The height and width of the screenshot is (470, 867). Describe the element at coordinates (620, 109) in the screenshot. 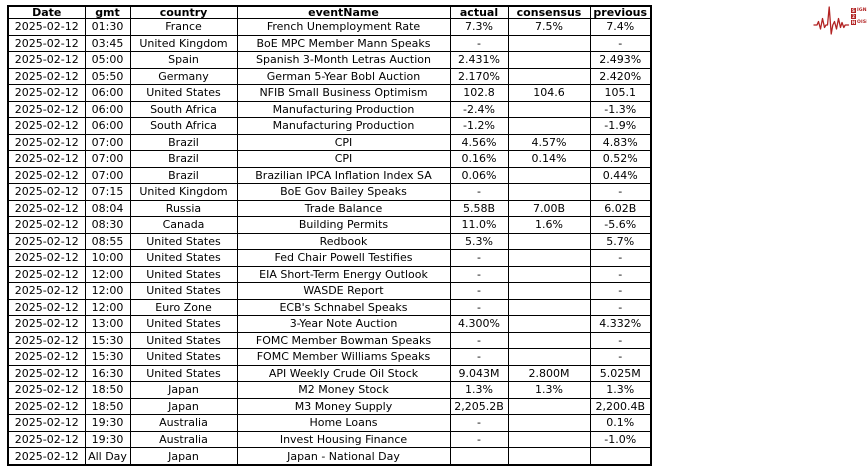

I see `cell-previous: -1.3%` at that location.